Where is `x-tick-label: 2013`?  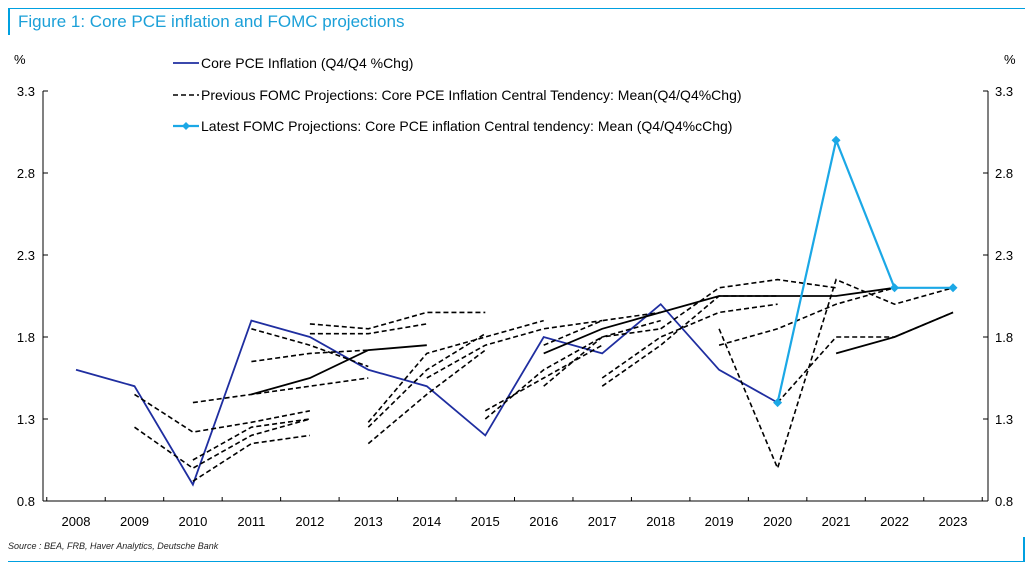 x-tick-label: 2013 is located at coordinates (368, 521).